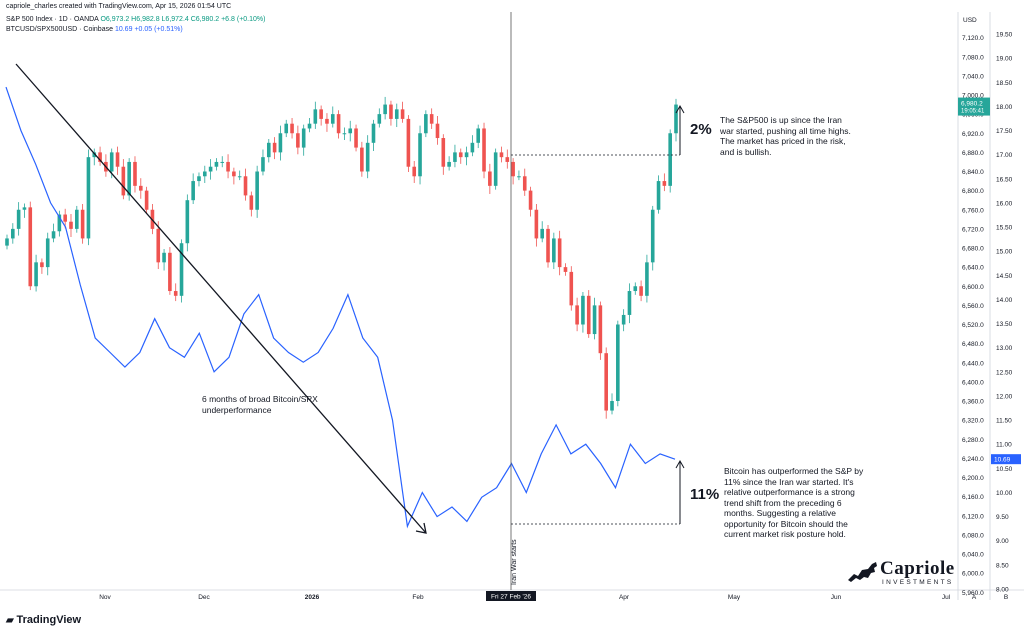 This screenshot has width=1024, height=634. I want to click on date-tag-label: Fri 27 Feb '26, so click(511, 597).